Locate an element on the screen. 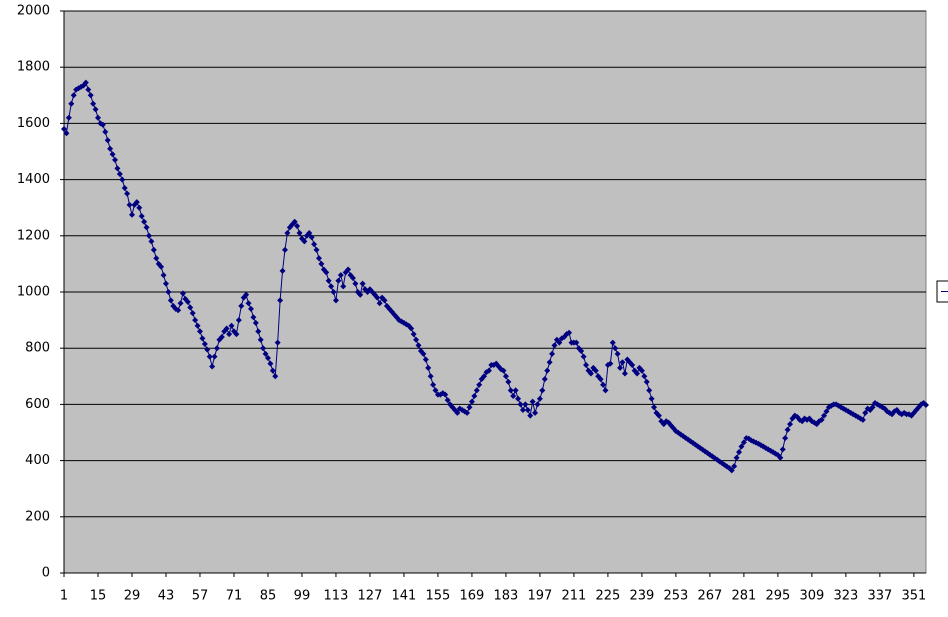 The width and height of the screenshot is (948, 617). x-tick-label: 57 is located at coordinates (200, 596).